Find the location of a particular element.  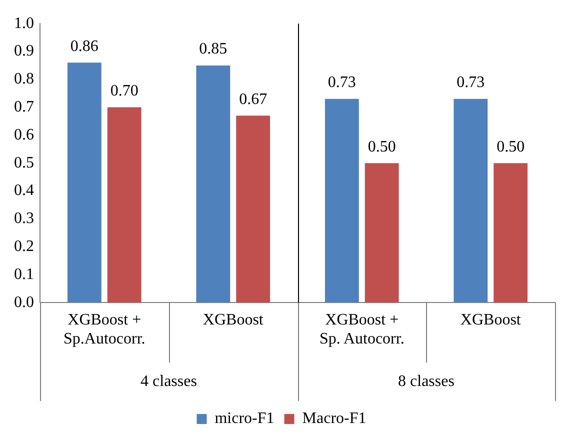

x-tick-label: XGBoost + Sp.Autocorr. is located at coordinates (104, 329).